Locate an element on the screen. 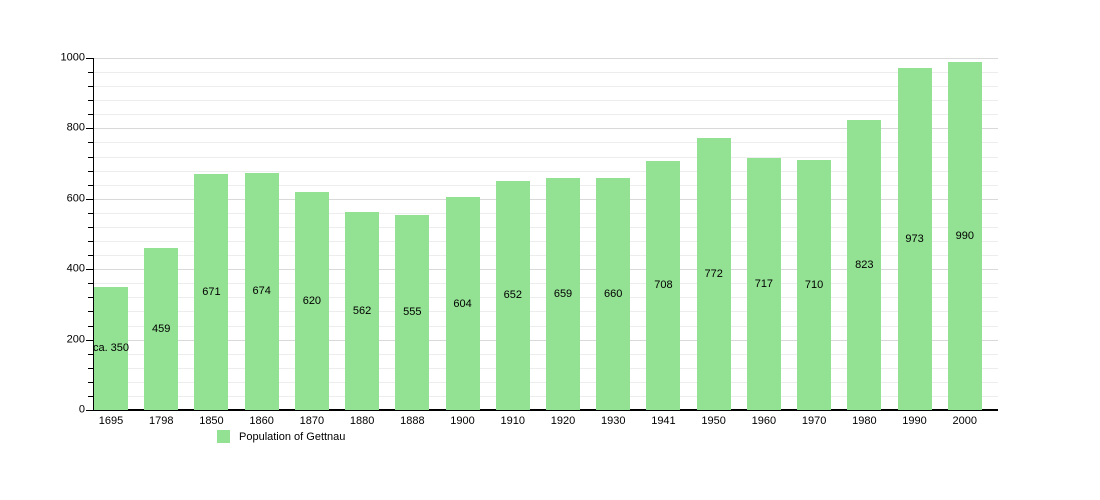  bar-value-label: 652 is located at coordinates (512, 295).